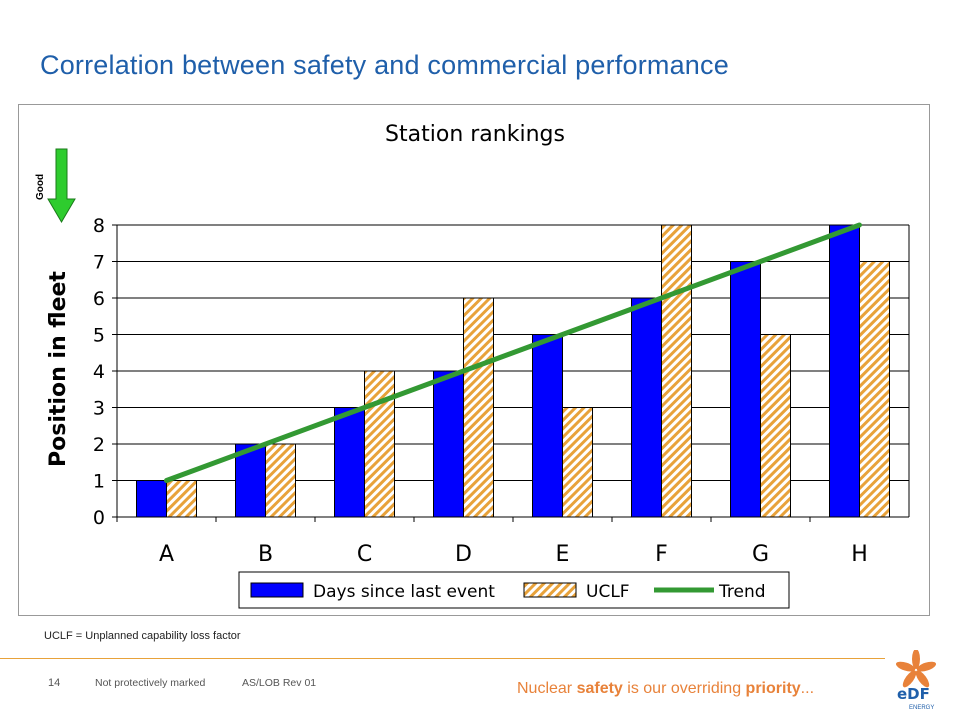  What do you see at coordinates (404, 592) in the screenshot?
I see `legend-label-days: Days since last event` at bounding box center [404, 592].